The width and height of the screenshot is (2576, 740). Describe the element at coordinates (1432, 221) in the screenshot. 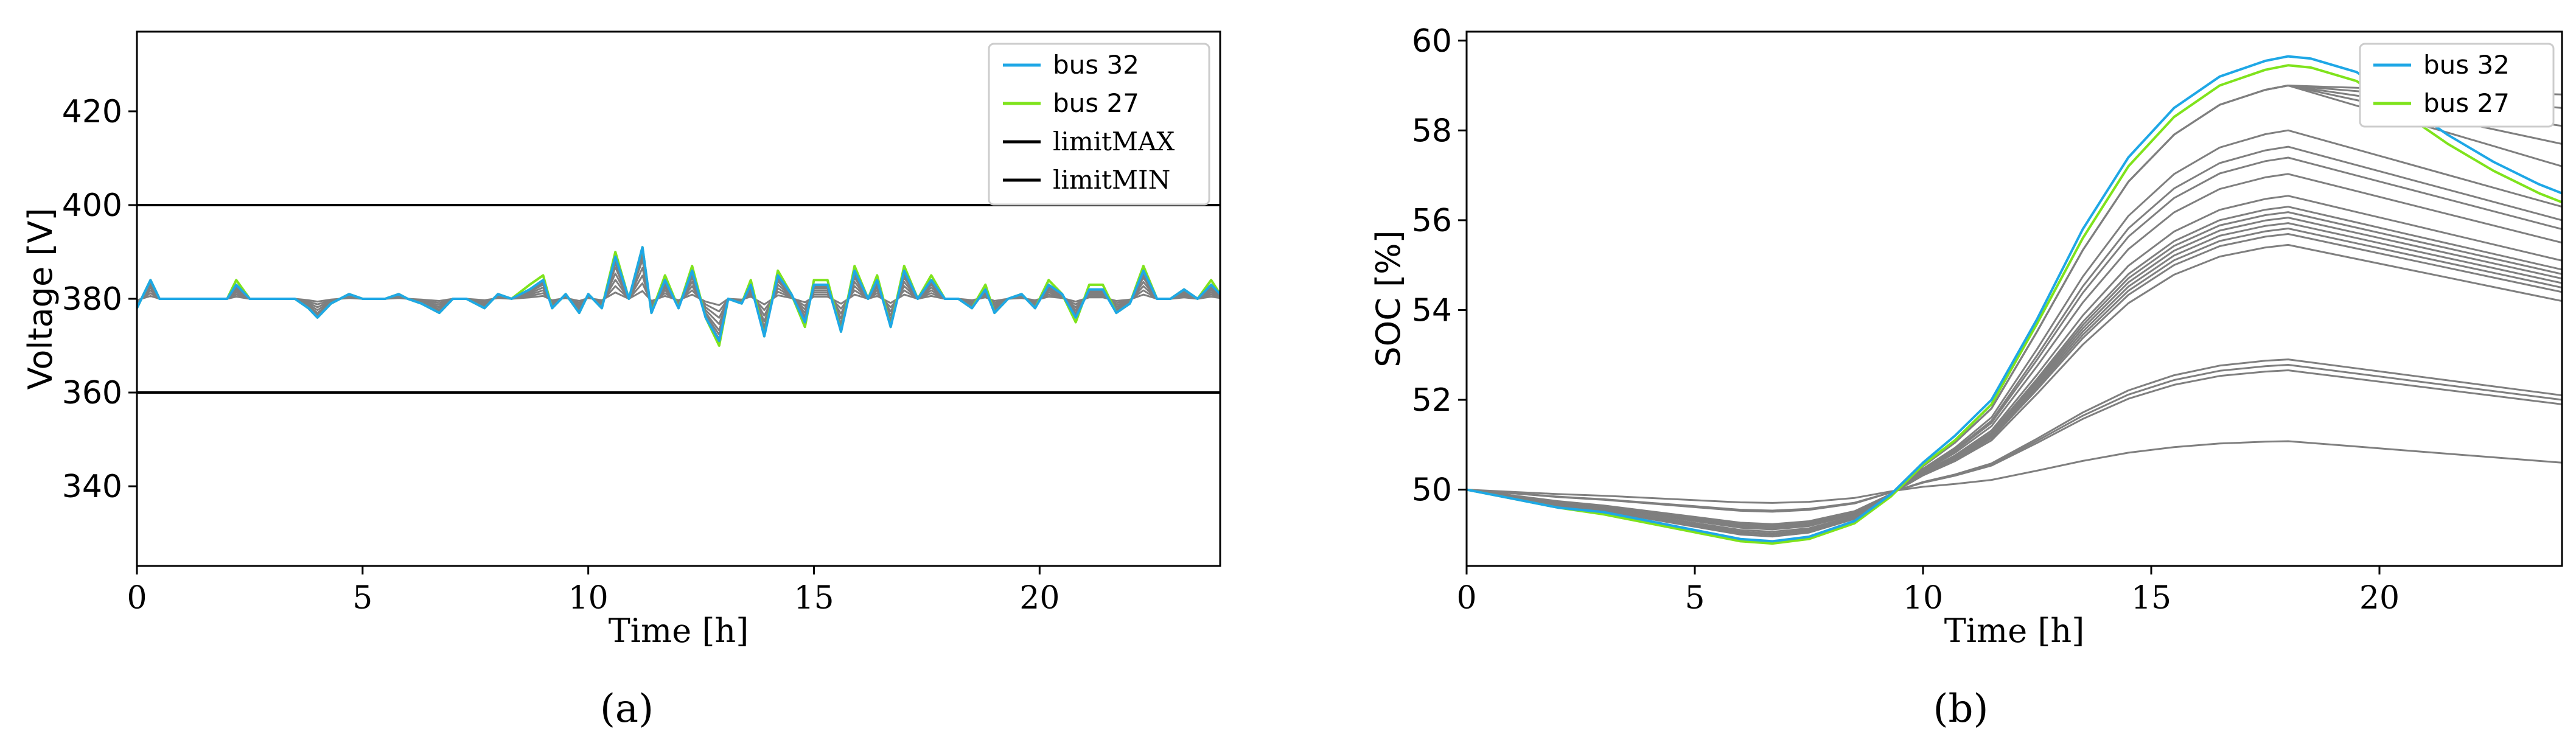

I see `soc-y-tick-label: 56` at that location.